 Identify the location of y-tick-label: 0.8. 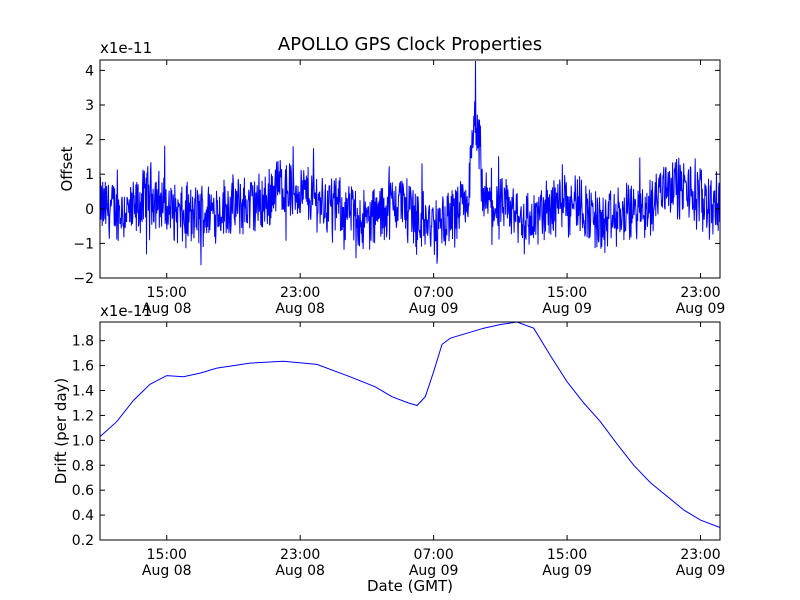
(83, 466).